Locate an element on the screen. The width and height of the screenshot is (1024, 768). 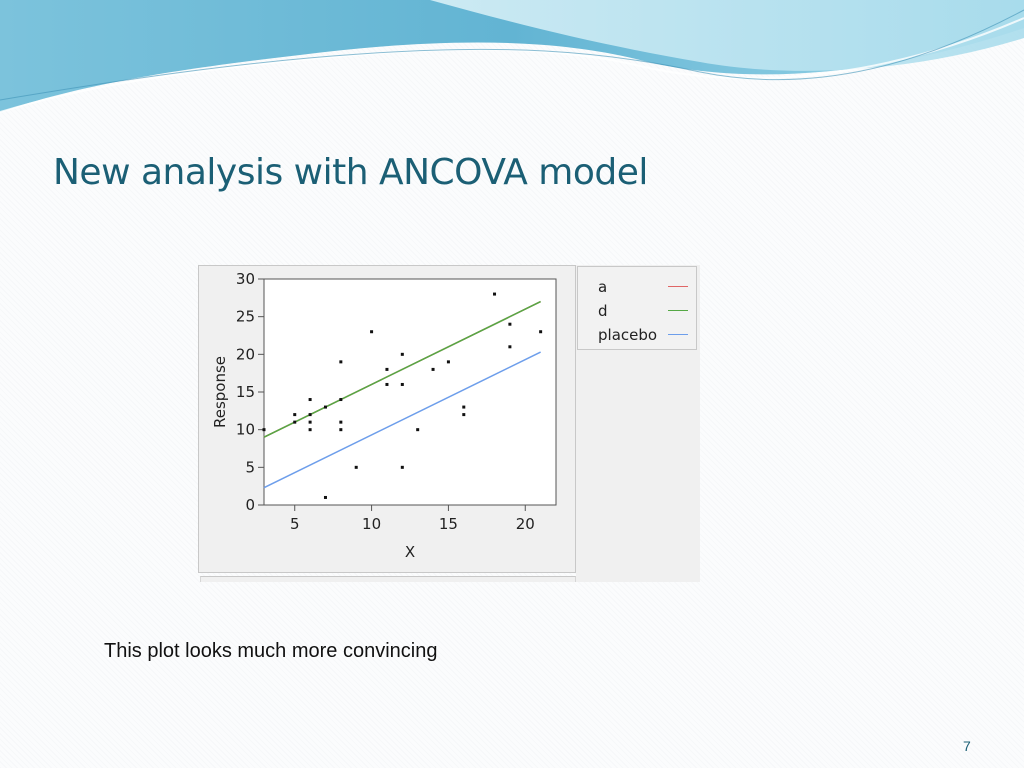
legend-label-placebo: placebo is located at coordinates (628, 335).